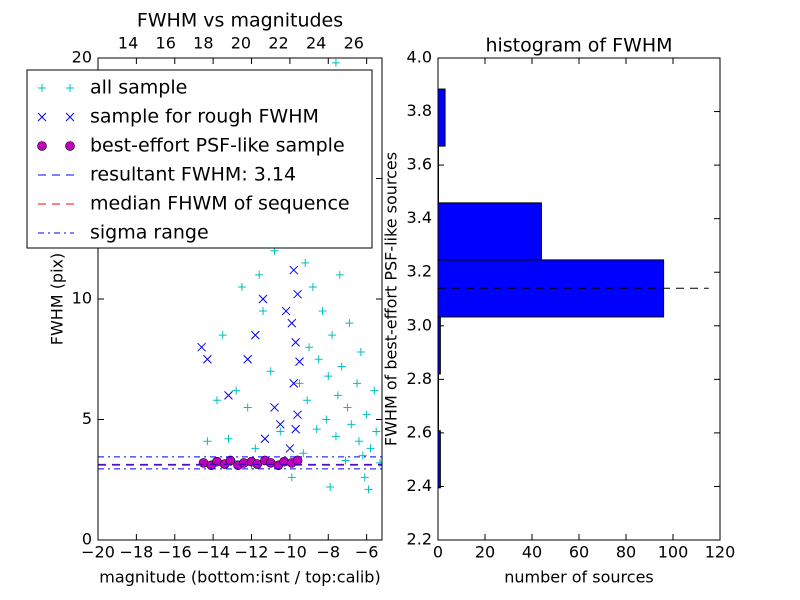  Describe the element at coordinates (240, 21) in the screenshot. I see `chart-title: FWHM vs magnitudes` at that location.